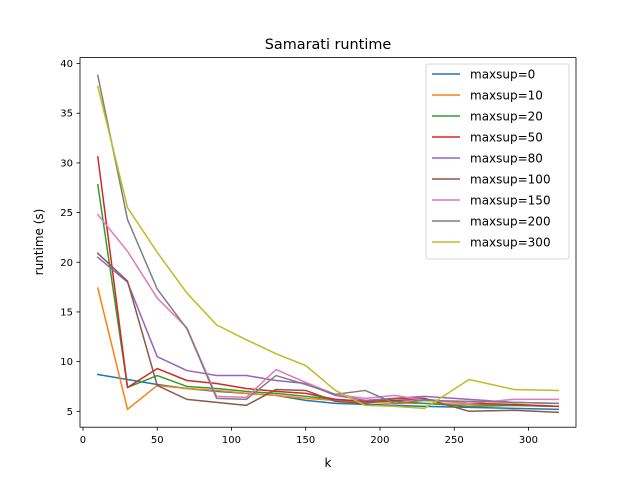 This screenshot has height=480, width=640. Describe the element at coordinates (66, 263) in the screenshot. I see `y-tick-label: 20` at that location.